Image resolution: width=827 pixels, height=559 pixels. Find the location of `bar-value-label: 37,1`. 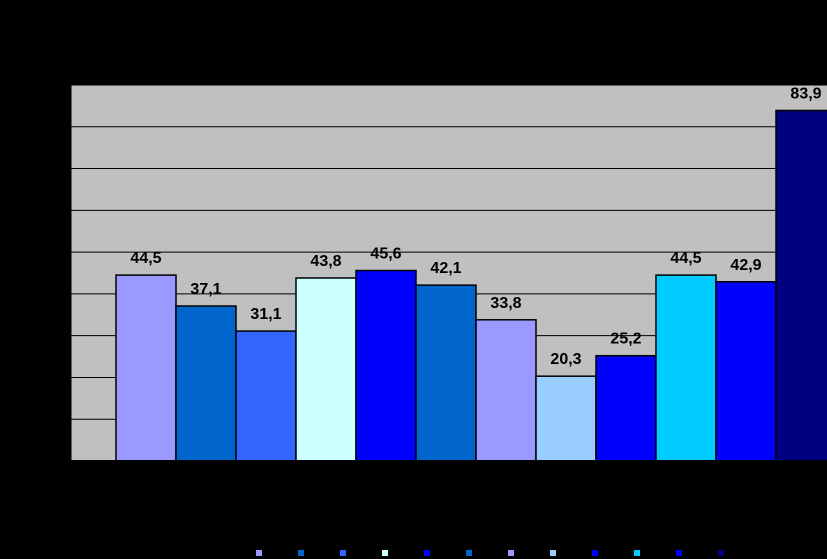

bar-value-label: 37,1 is located at coordinates (205, 289).